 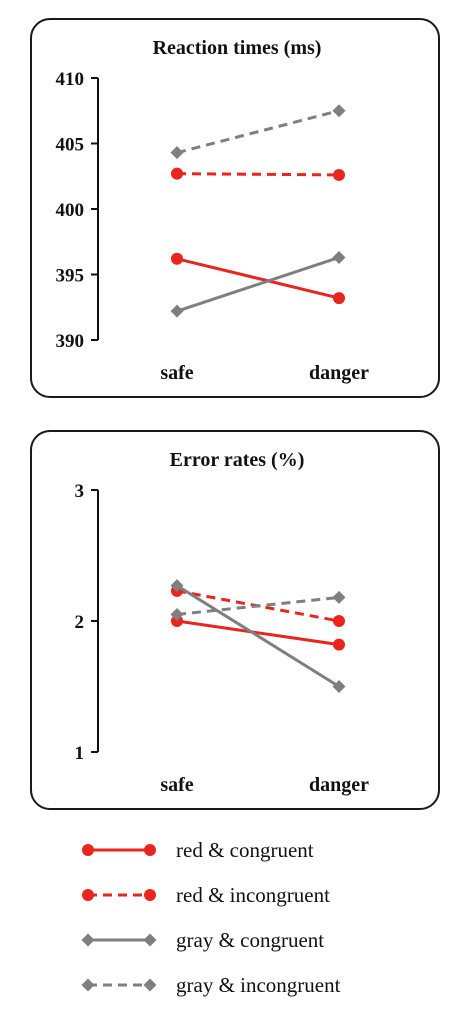 What do you see at coordinates (237, 48) in the screenshot?
I see `chart-title: Reaction times (ms)` at bounding box center [237, 48].